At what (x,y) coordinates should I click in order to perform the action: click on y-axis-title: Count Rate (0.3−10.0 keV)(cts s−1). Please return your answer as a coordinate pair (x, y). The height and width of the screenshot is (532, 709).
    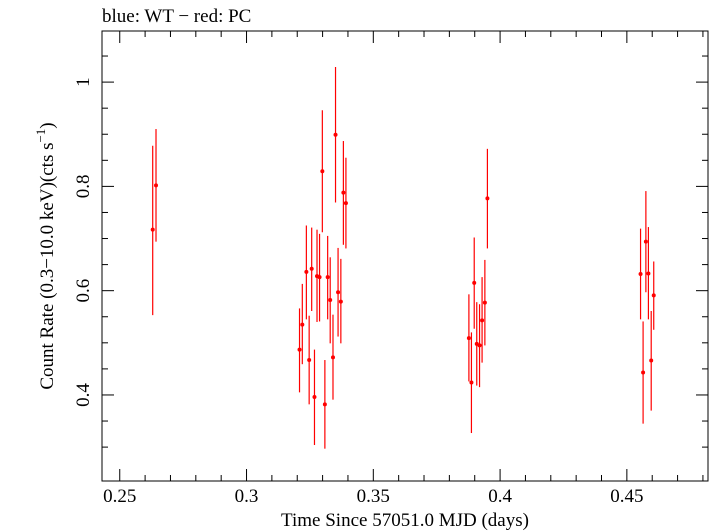
    Looking at the image, I should click on (45, 255).